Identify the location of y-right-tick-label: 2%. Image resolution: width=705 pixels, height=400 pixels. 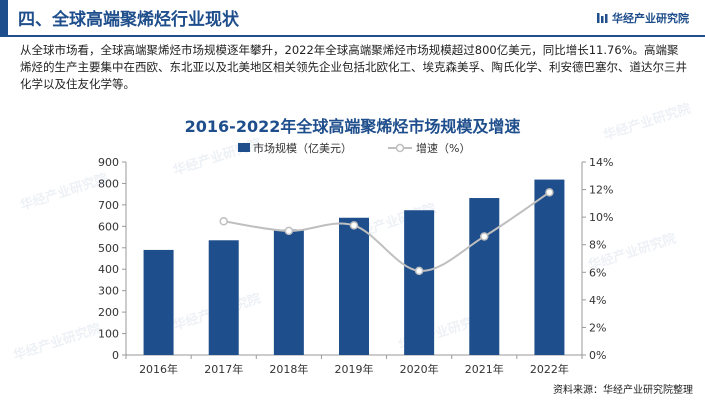
(597, 327).